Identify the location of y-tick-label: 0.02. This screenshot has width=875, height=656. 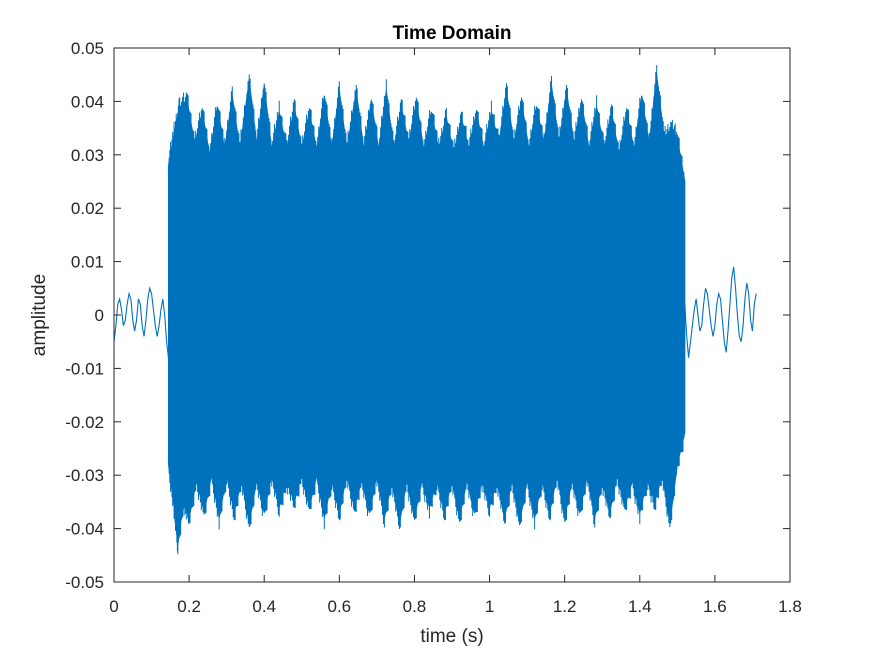
(87, 208).